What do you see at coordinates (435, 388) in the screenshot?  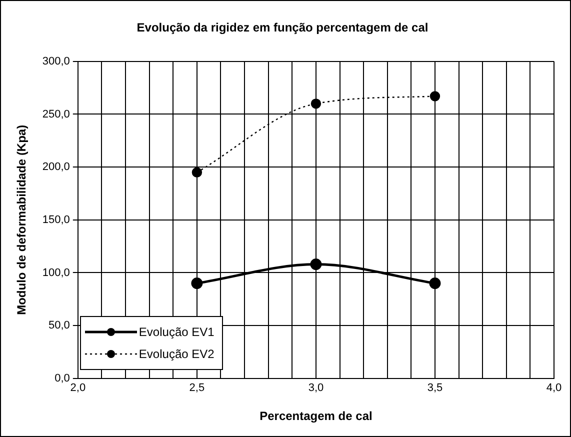 I see `x-tick-label: 3,5` at bounding box center [435, 388].